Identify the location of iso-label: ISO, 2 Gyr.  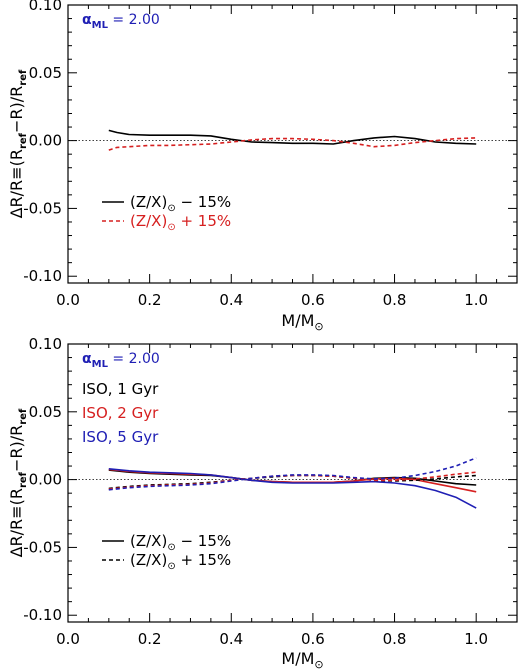
(120, 413).